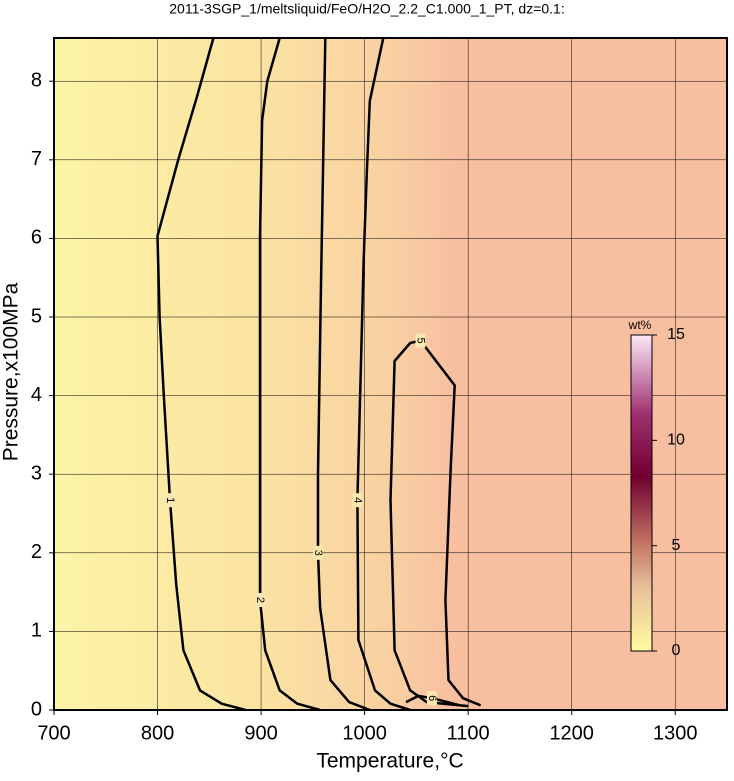 This screenshot has height=781, width=734. I want to click on x-tick-label: 1100, so click(468, 733).